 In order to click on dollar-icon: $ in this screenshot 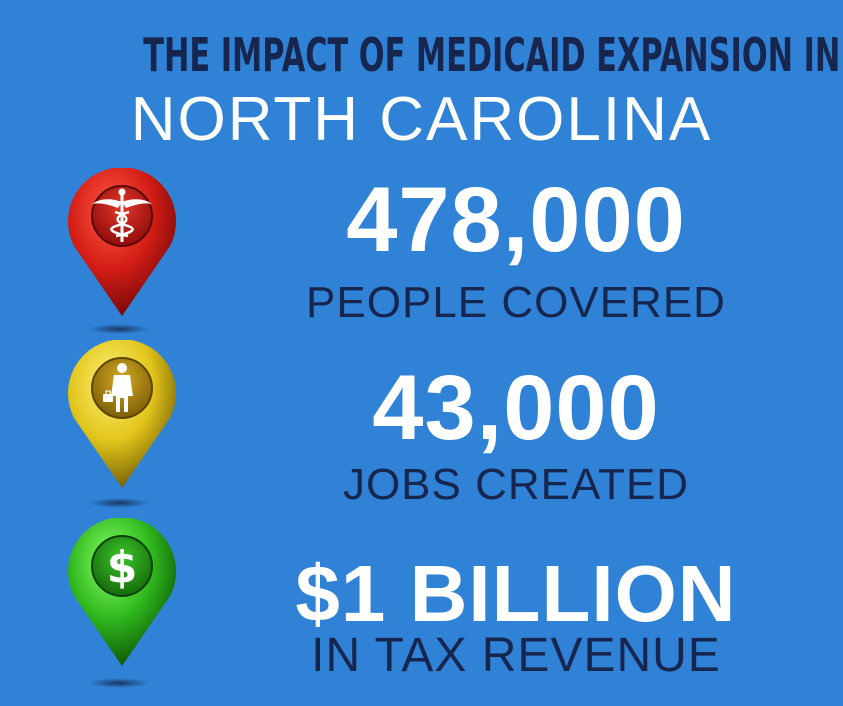, I will do `click(122, 567)`.